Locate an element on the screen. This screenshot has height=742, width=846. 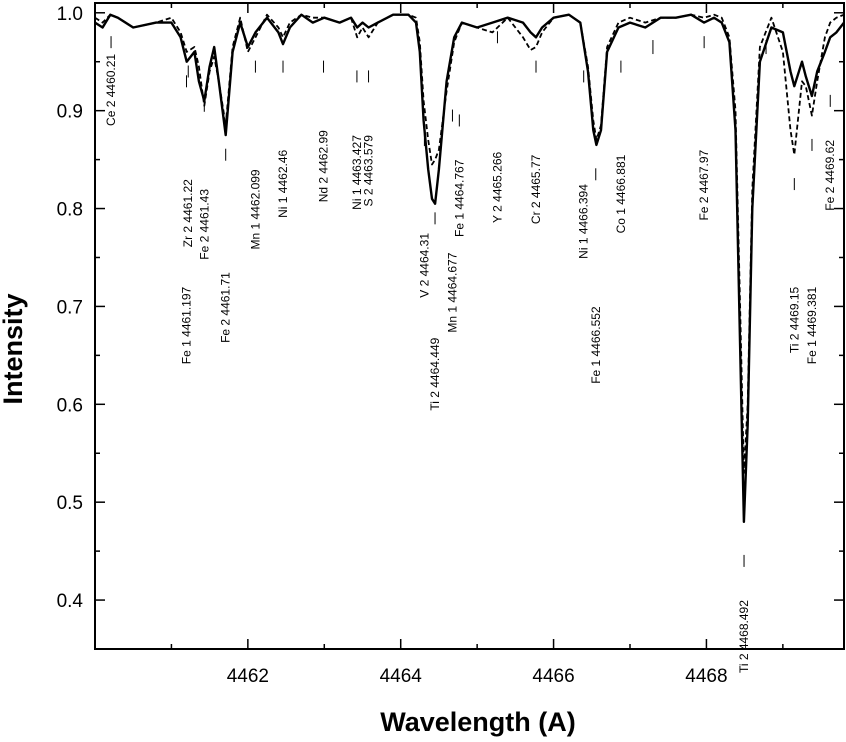
line-label: Fe 1 4469.381 is located at coordinates (812, 325).